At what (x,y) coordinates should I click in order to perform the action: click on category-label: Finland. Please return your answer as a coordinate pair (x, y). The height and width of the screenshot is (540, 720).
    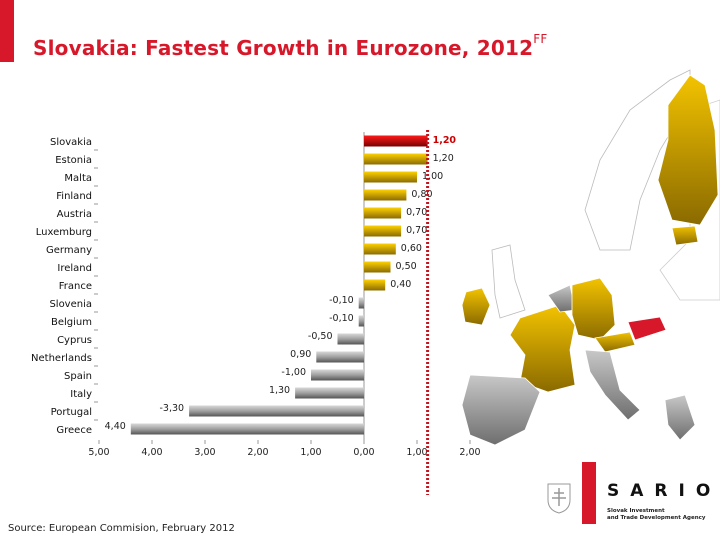
    Looking at the image, I should click on (74, 196).